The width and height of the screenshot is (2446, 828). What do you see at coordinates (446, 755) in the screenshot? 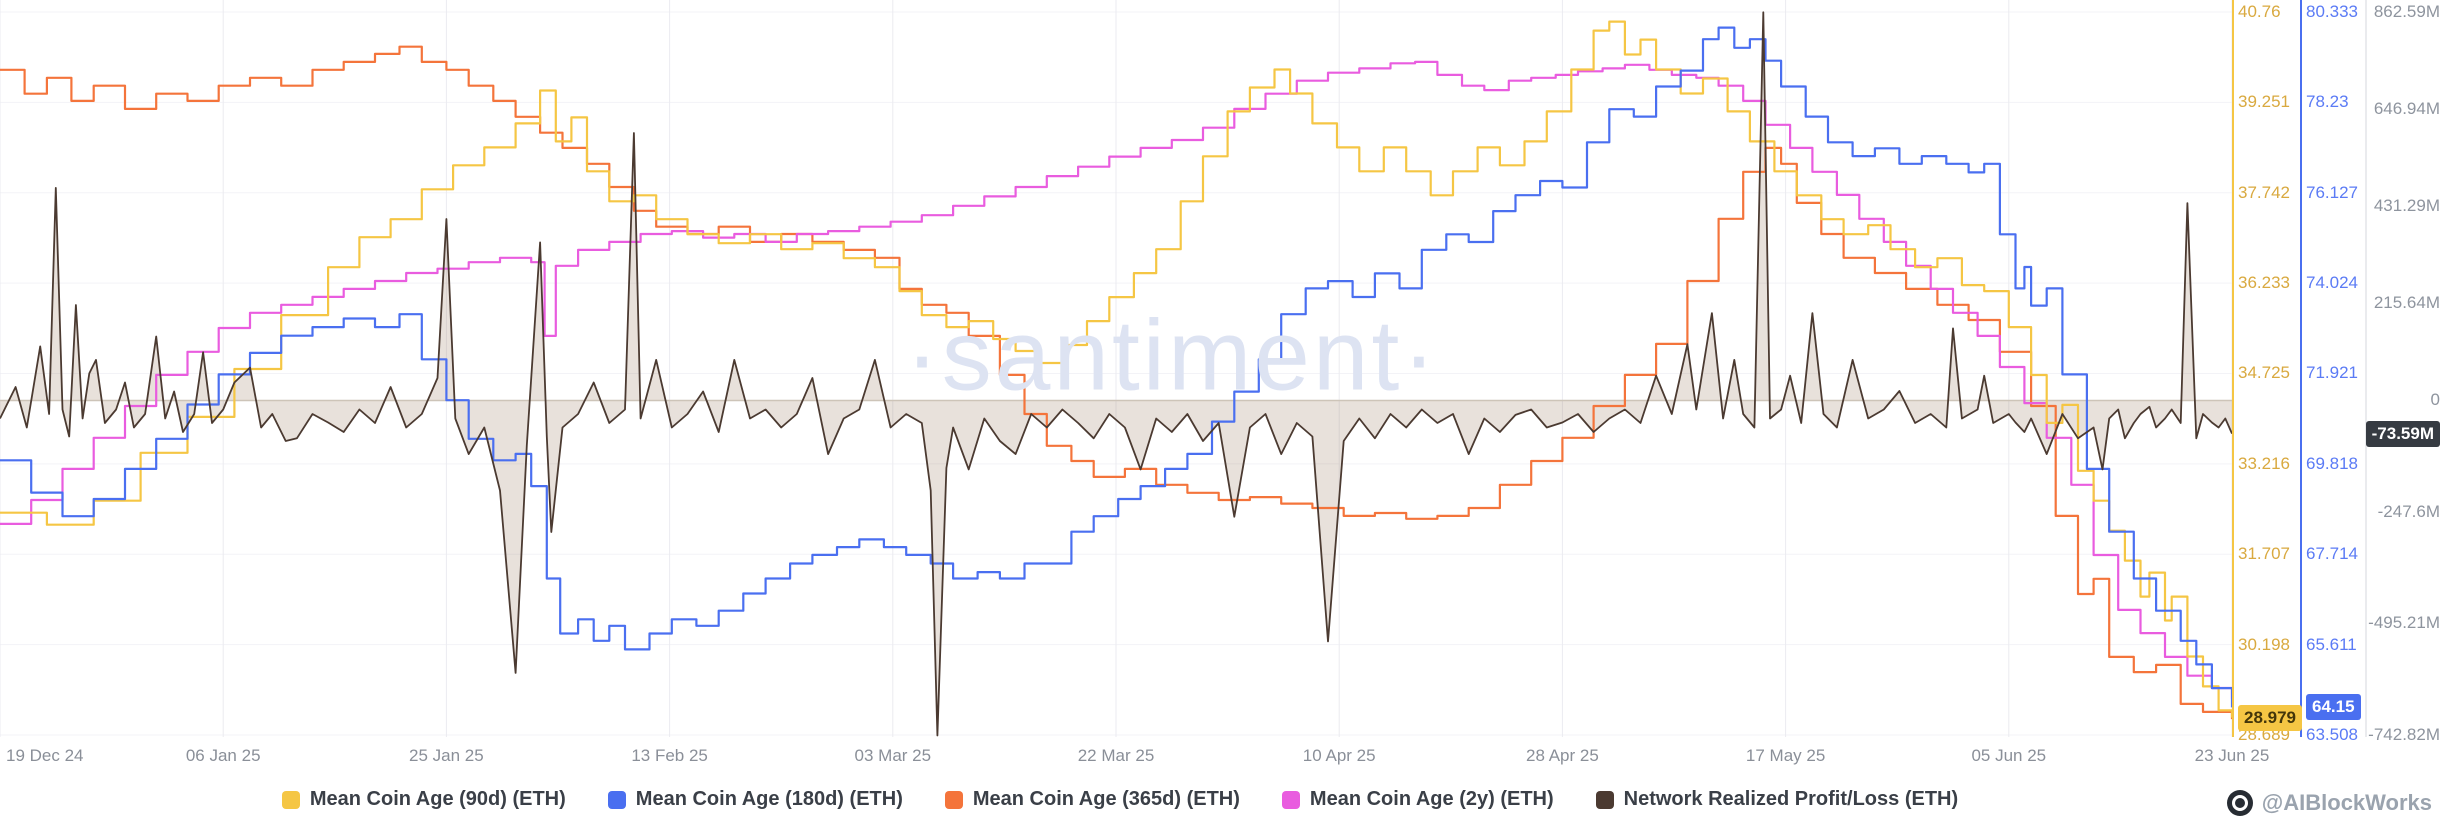
I see `x-axis-tick: 25 Jan 25` at bounding box center [446, 755].